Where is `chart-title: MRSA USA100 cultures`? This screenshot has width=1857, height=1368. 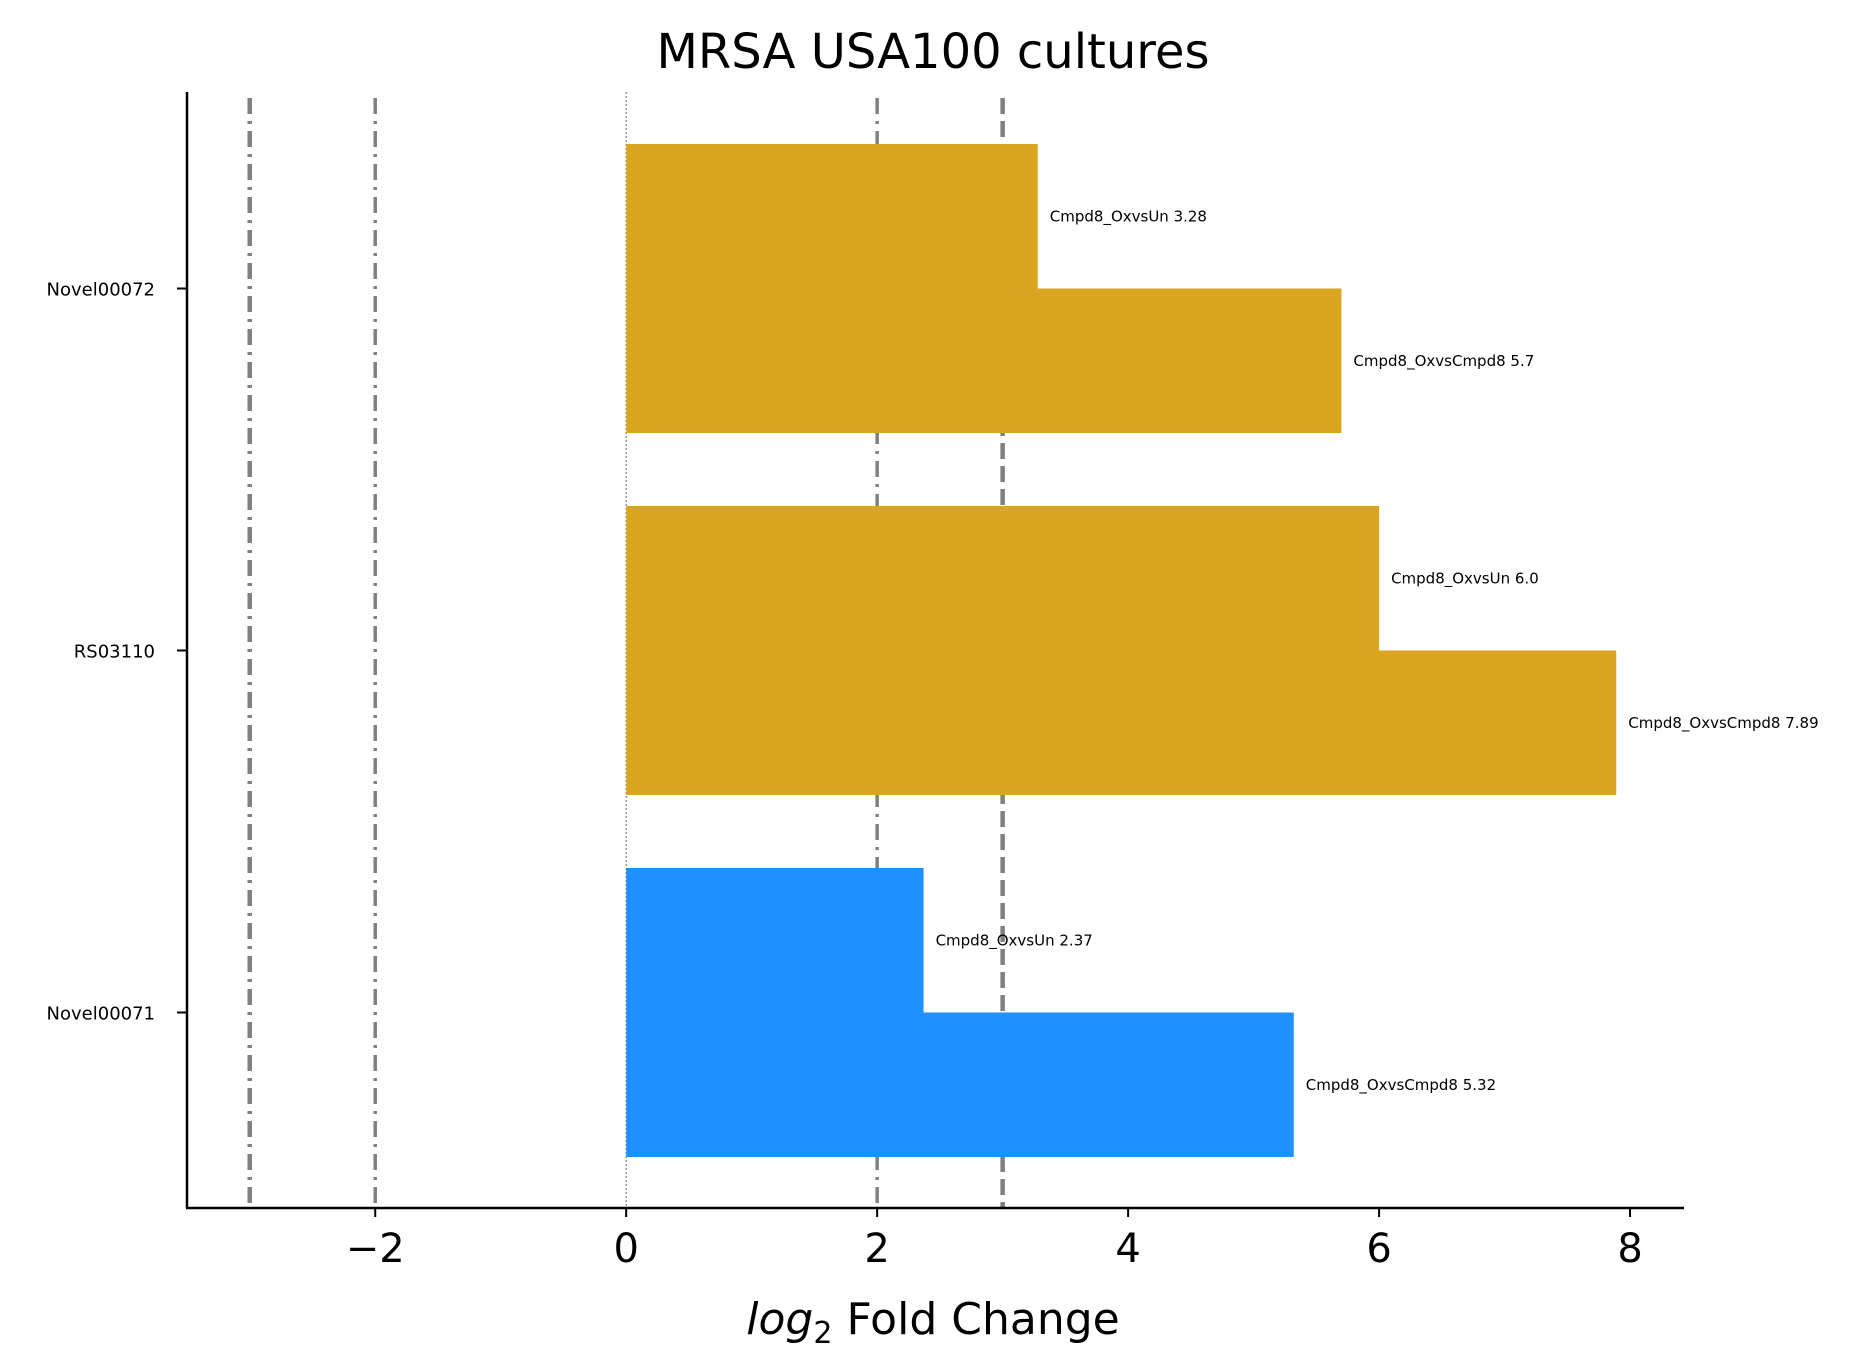
chart-title: MRSA USA100 cultures is located at coordinates (932, 52).